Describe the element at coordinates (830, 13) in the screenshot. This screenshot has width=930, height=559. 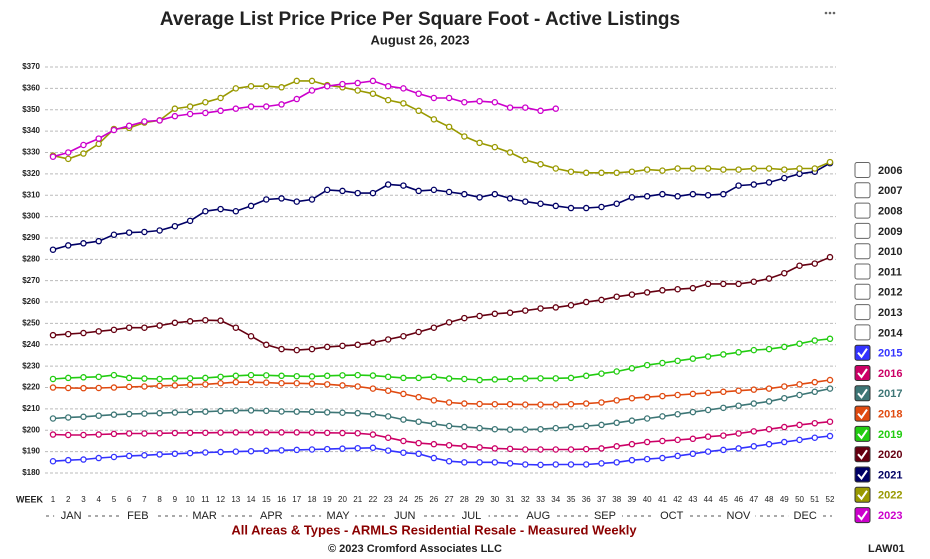
I see `menu-icon` at that location.